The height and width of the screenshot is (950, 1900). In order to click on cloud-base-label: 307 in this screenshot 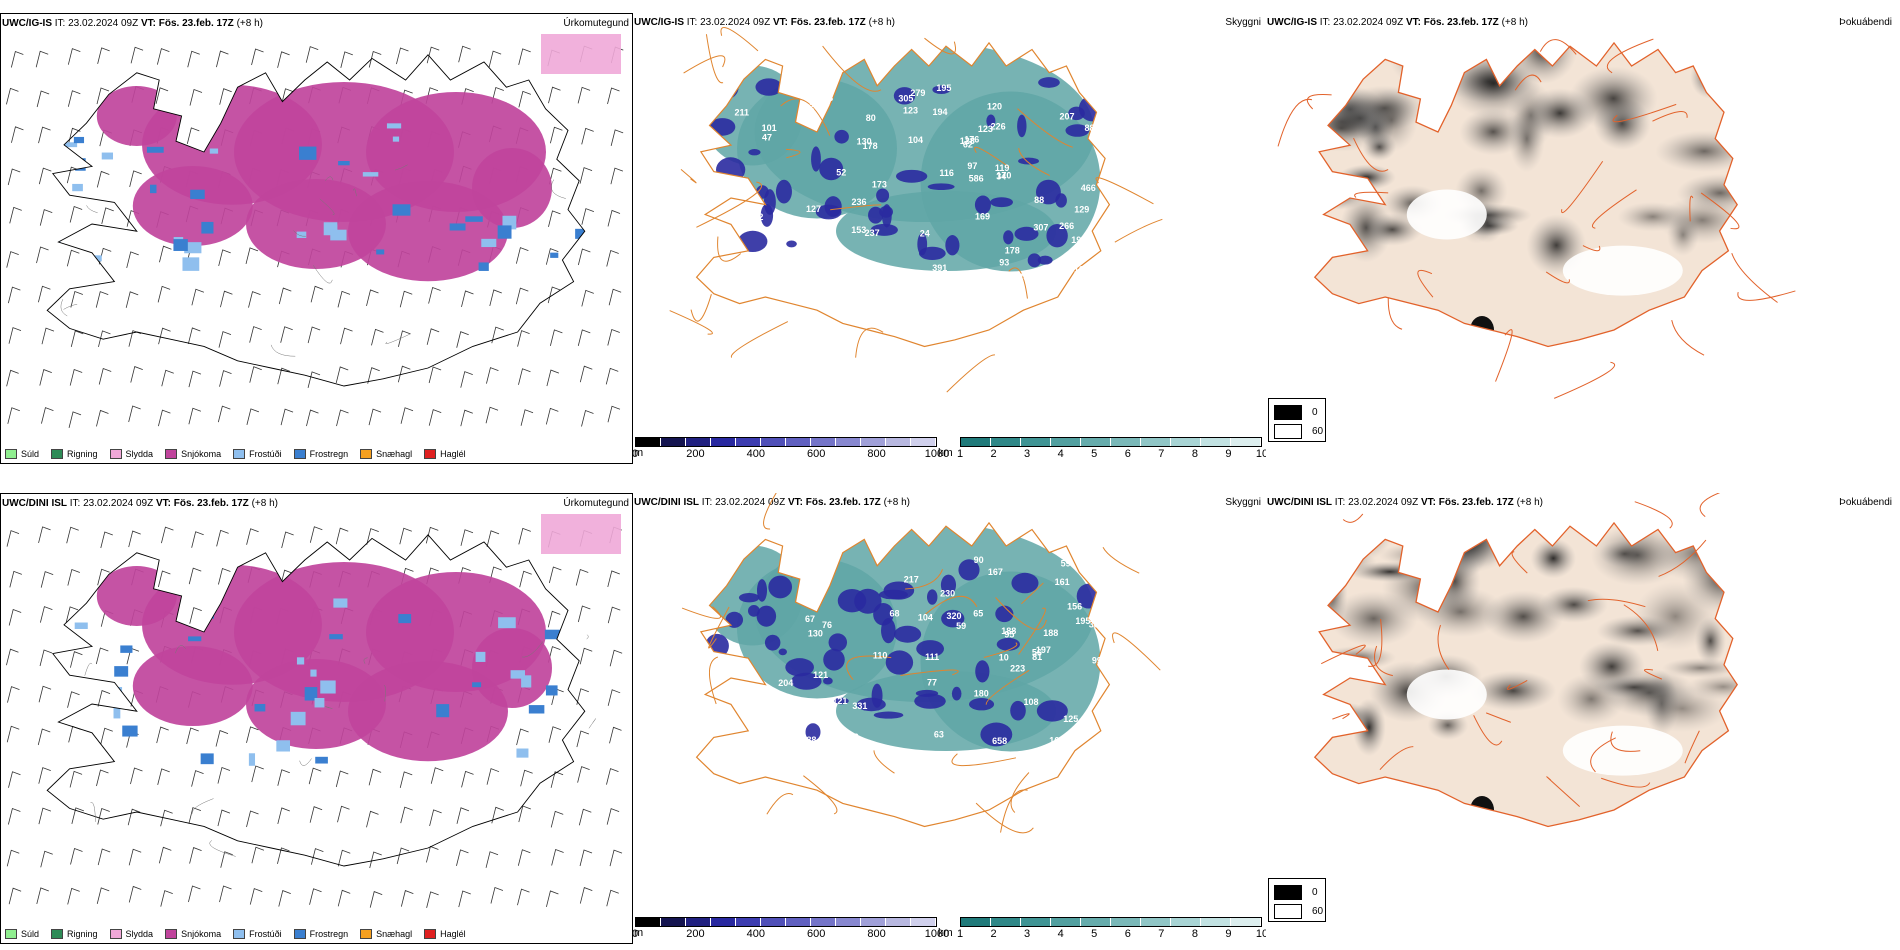, I will do `click(1040, 228)`.